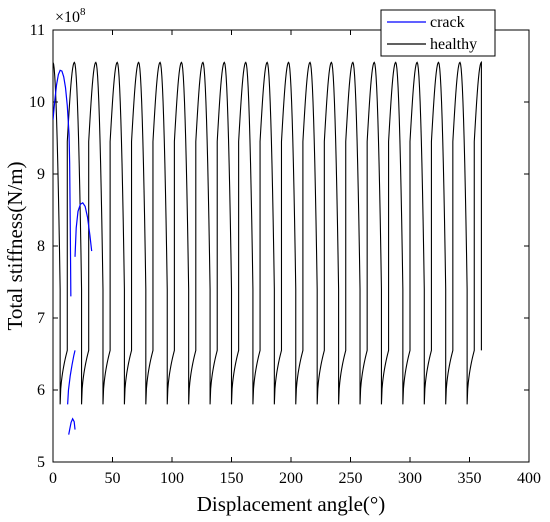 Image resolution: width=550 pixels, height=522 pixels. What do you see at coordinates (291, 504) in the screenshot?
I see `x-axis-label: Displacement angle(°)` at bounding box center [291, 504].